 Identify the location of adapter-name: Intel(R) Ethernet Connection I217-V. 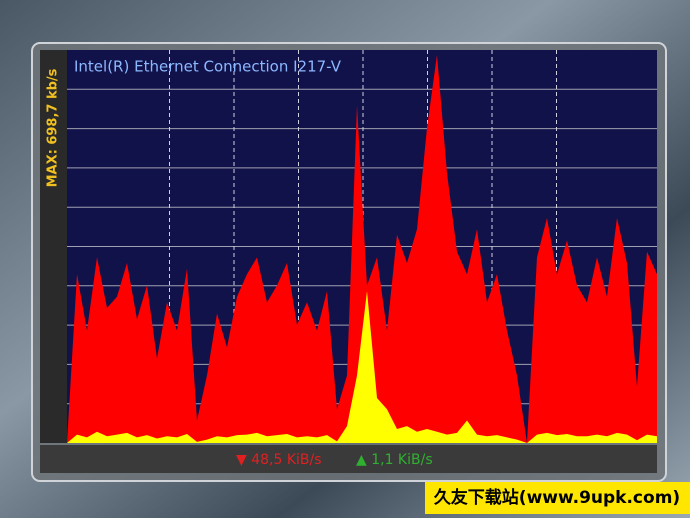
(208, 67).